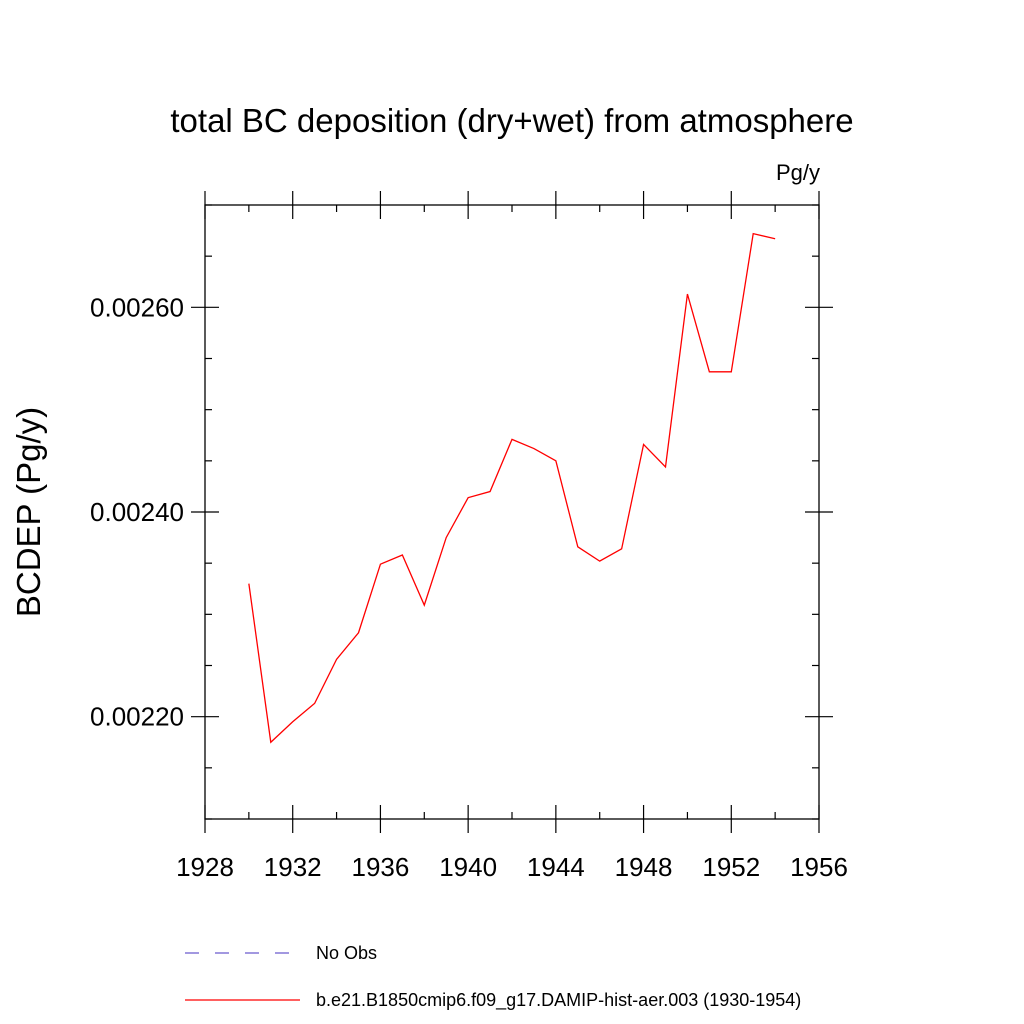 This screenshot has width=1024, height=1024. What do you see at coordinates (644, 867) in the screenshot?
I see `x-tick-label: 1948` at bounding box center [644, 867].